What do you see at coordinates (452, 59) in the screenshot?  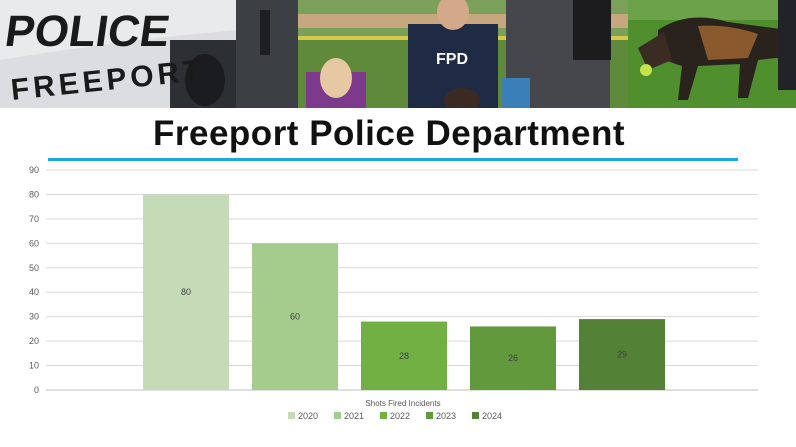 I see `shirt-text-fpd: FPD` at bounding box center [452, 59].